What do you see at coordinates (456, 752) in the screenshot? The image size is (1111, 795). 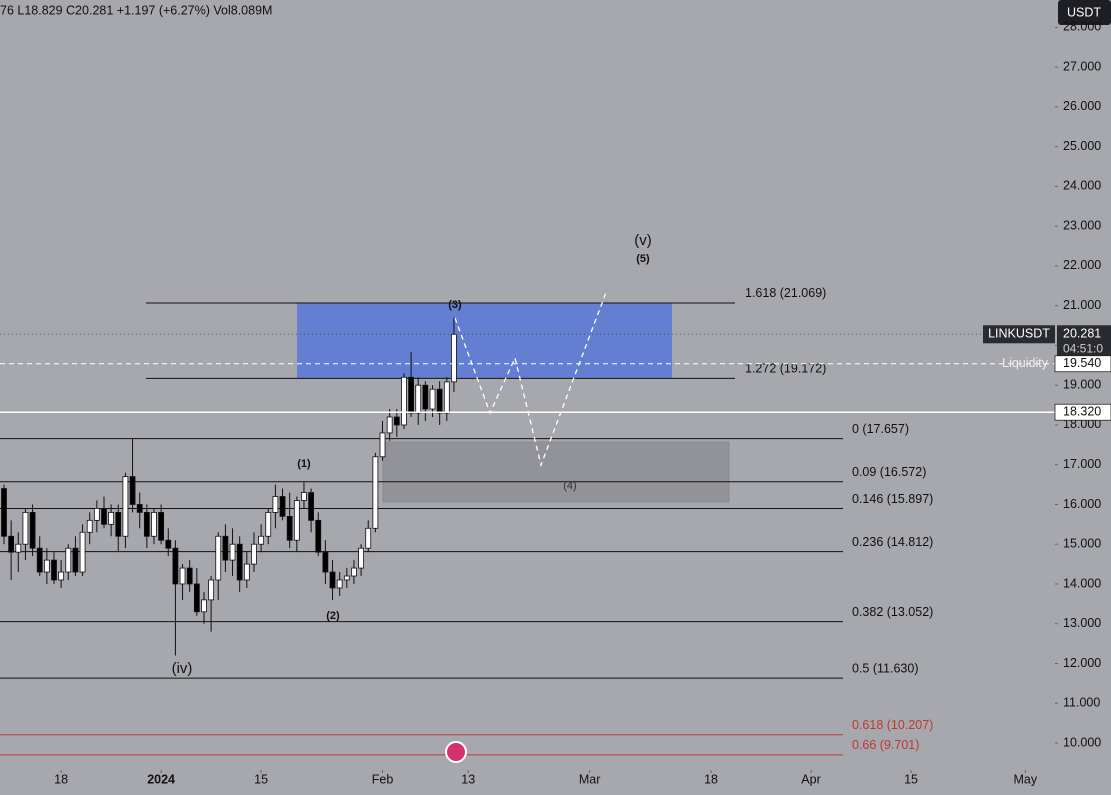 I see `event-icon` at bounding box center [456, 752].